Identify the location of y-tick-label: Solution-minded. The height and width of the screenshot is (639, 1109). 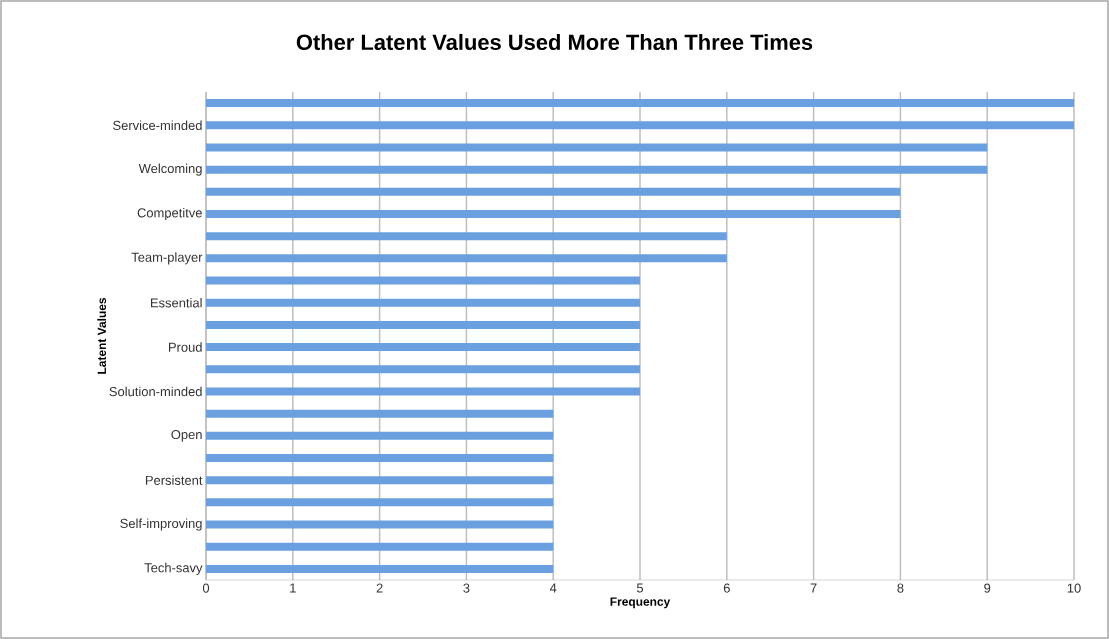
(155, 391).